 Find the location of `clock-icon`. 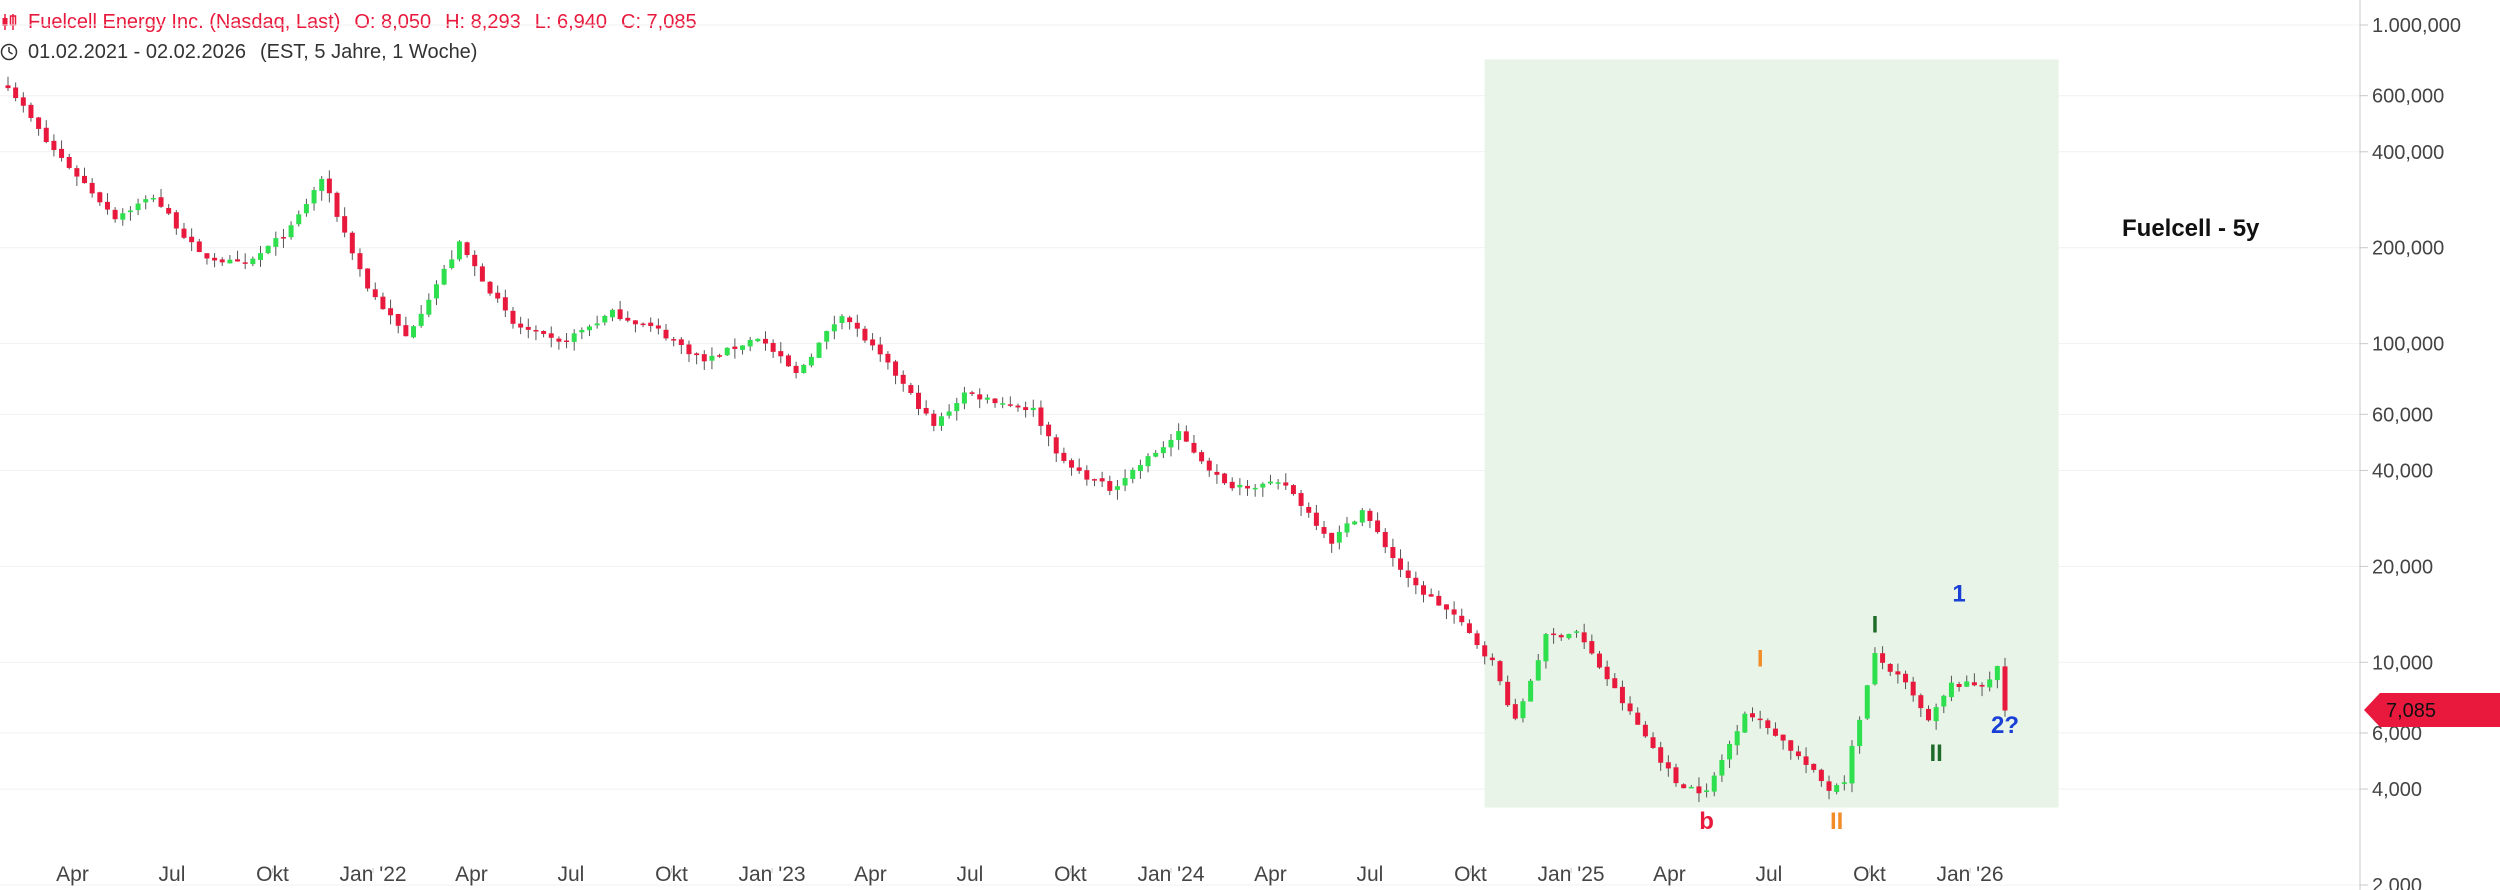

clock-icon is located at coordinates (9, 52).